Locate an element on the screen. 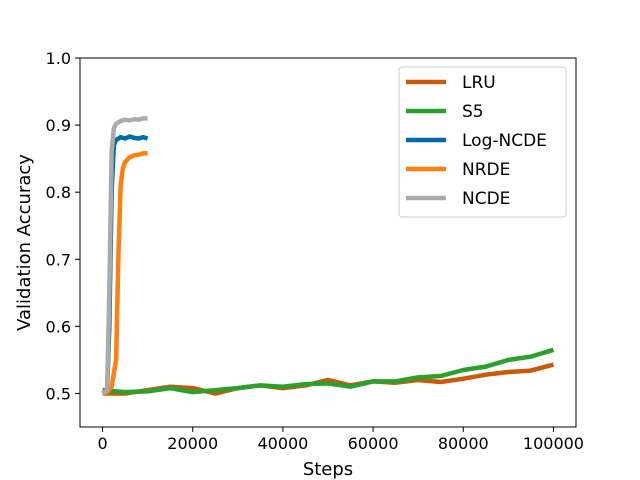 The image size is (640, 480). y-tick-label: 0.7 is located at coordinates (58, 259).